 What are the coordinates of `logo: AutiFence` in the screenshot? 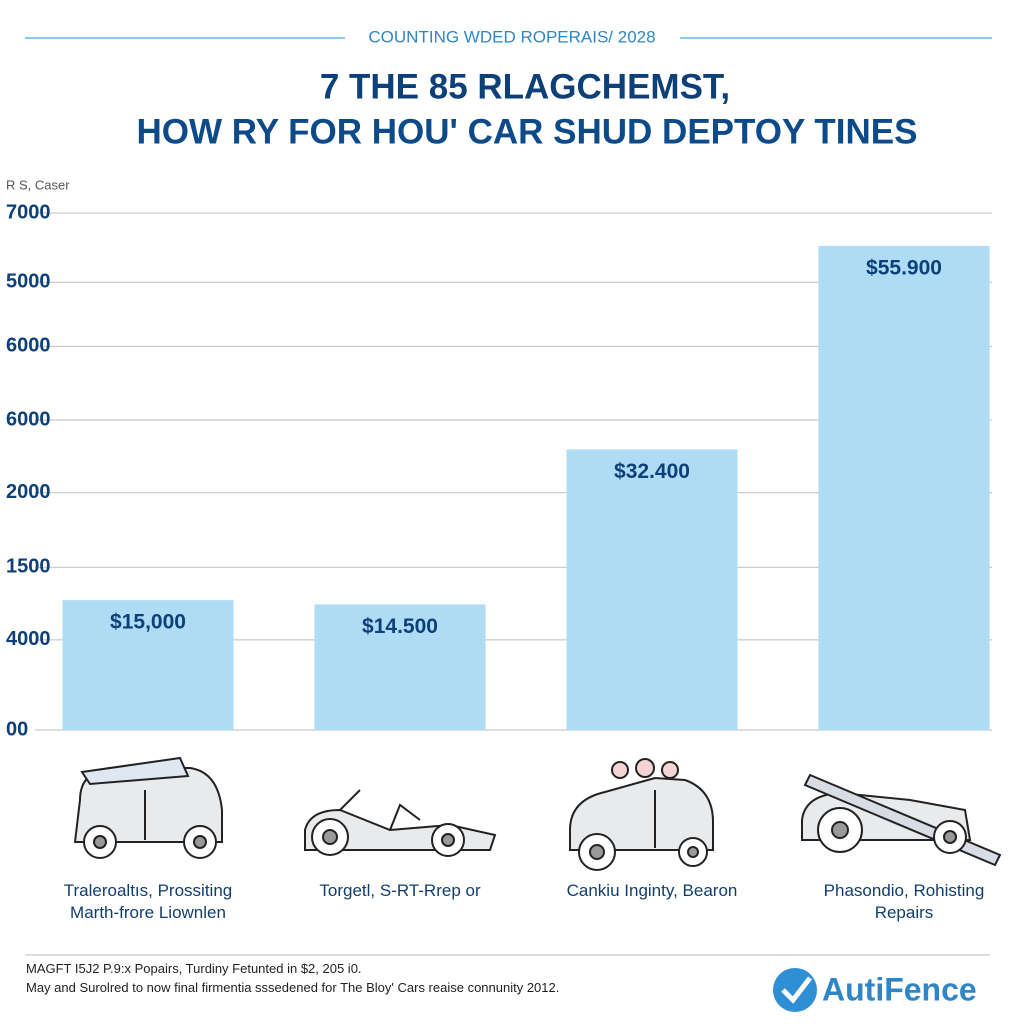 It's located at (899, 989).